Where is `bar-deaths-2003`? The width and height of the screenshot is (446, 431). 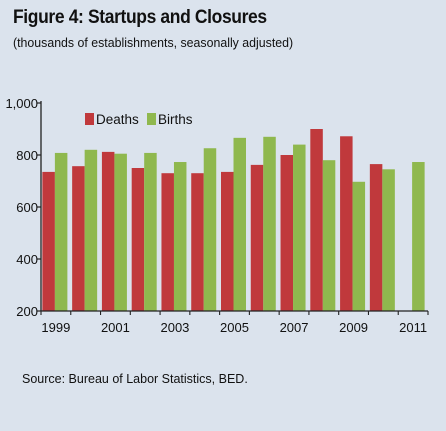 bar-deaths-2003 is located at coordinates (167, 242).